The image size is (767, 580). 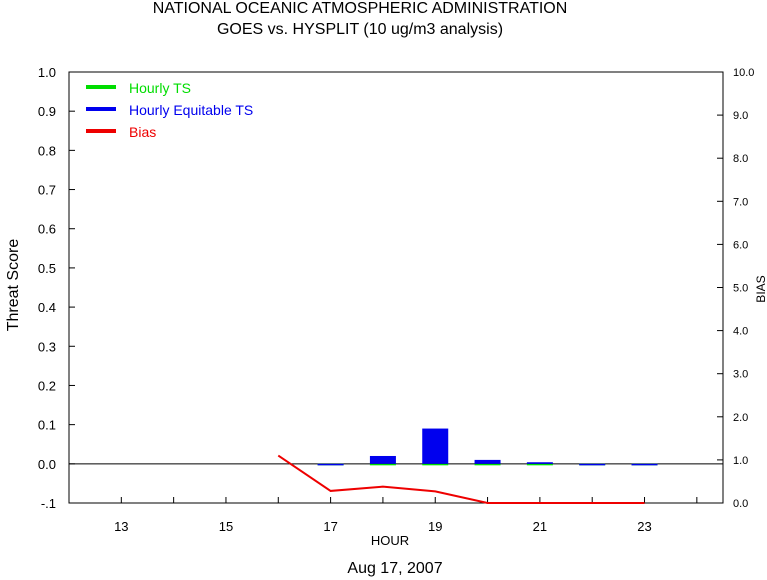 I want to click on legend-label: Hourly Equitable TS, so click(x=191, y=110).